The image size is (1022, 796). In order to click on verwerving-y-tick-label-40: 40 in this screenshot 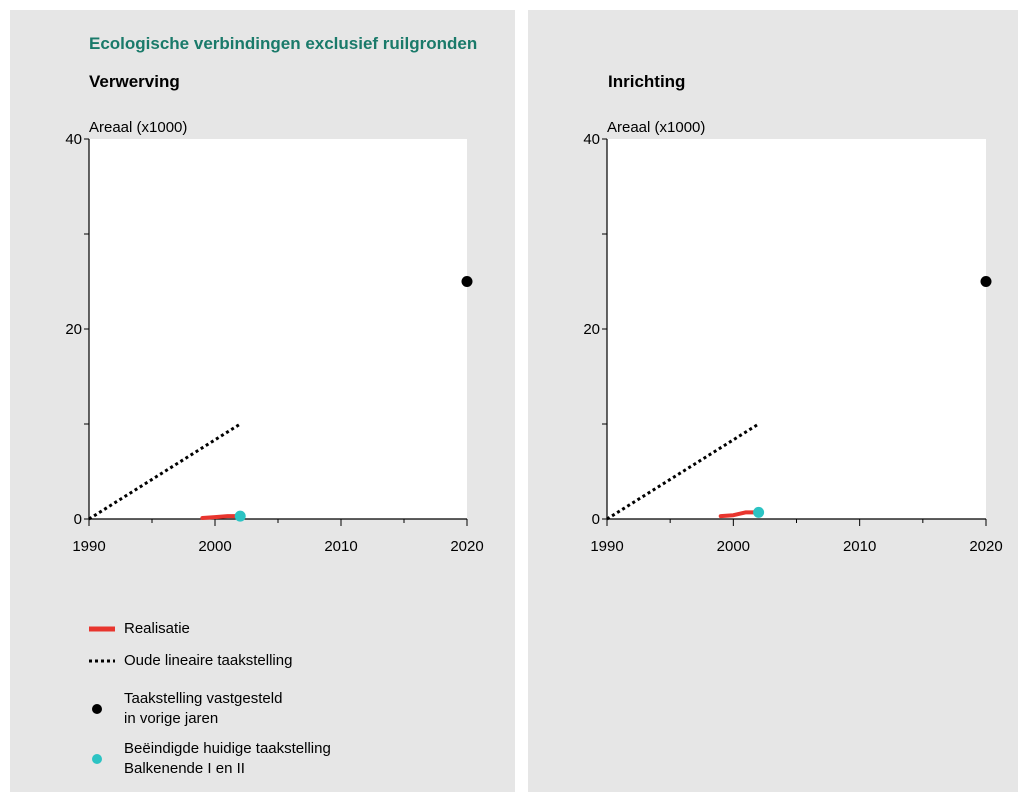, I will do `click(73, 139)`.